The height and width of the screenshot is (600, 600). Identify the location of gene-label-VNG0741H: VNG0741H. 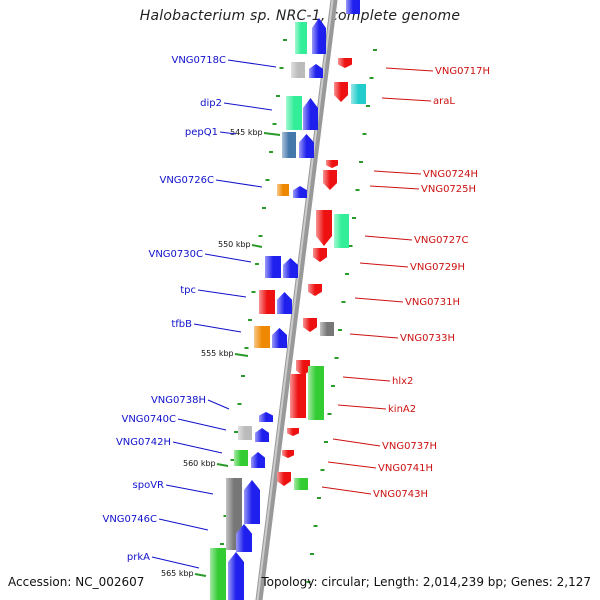
(405, 468).